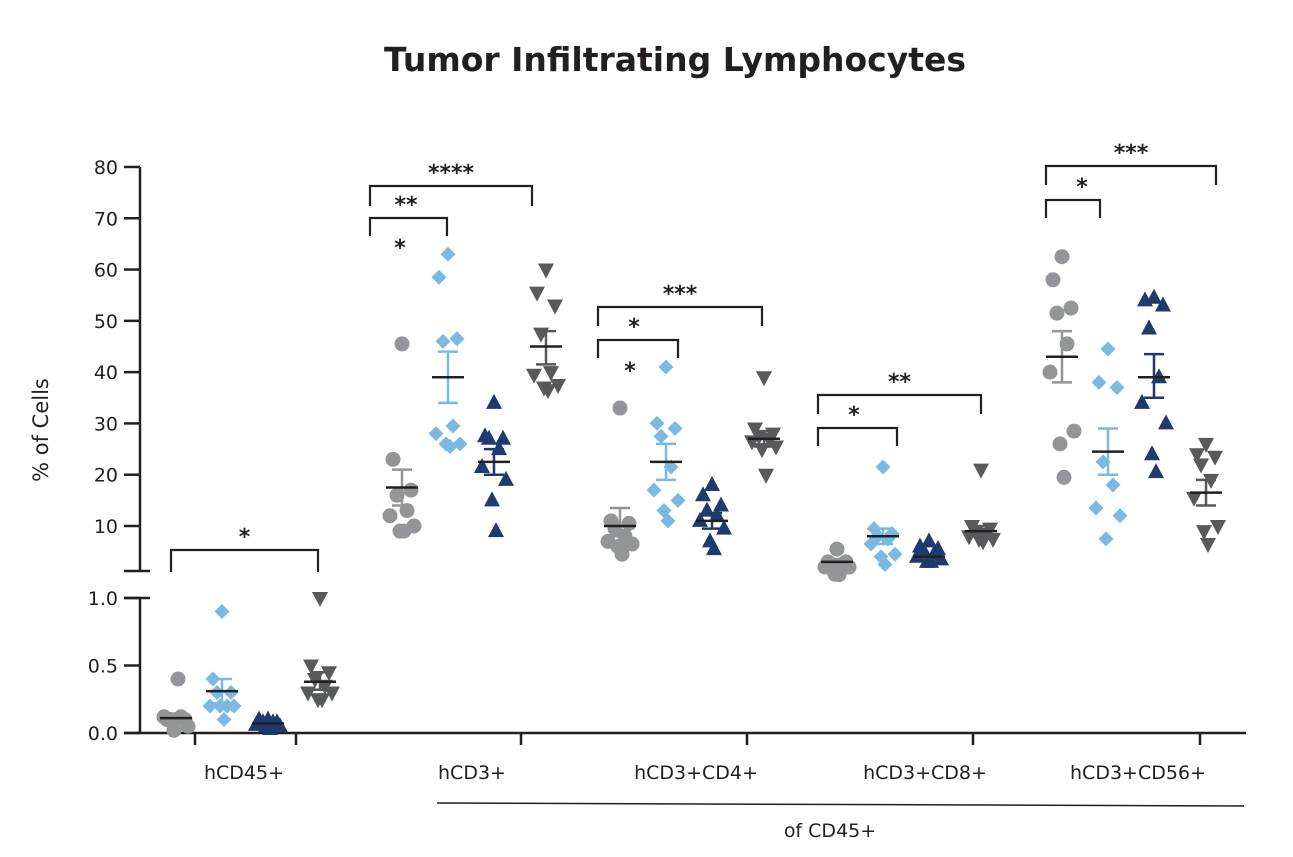 The image size is (1293, 857). What do you see at coordinates (830, 831) in the screenshot?
I see `group-span-label: of CD45+` at bounding box center [830, 831].